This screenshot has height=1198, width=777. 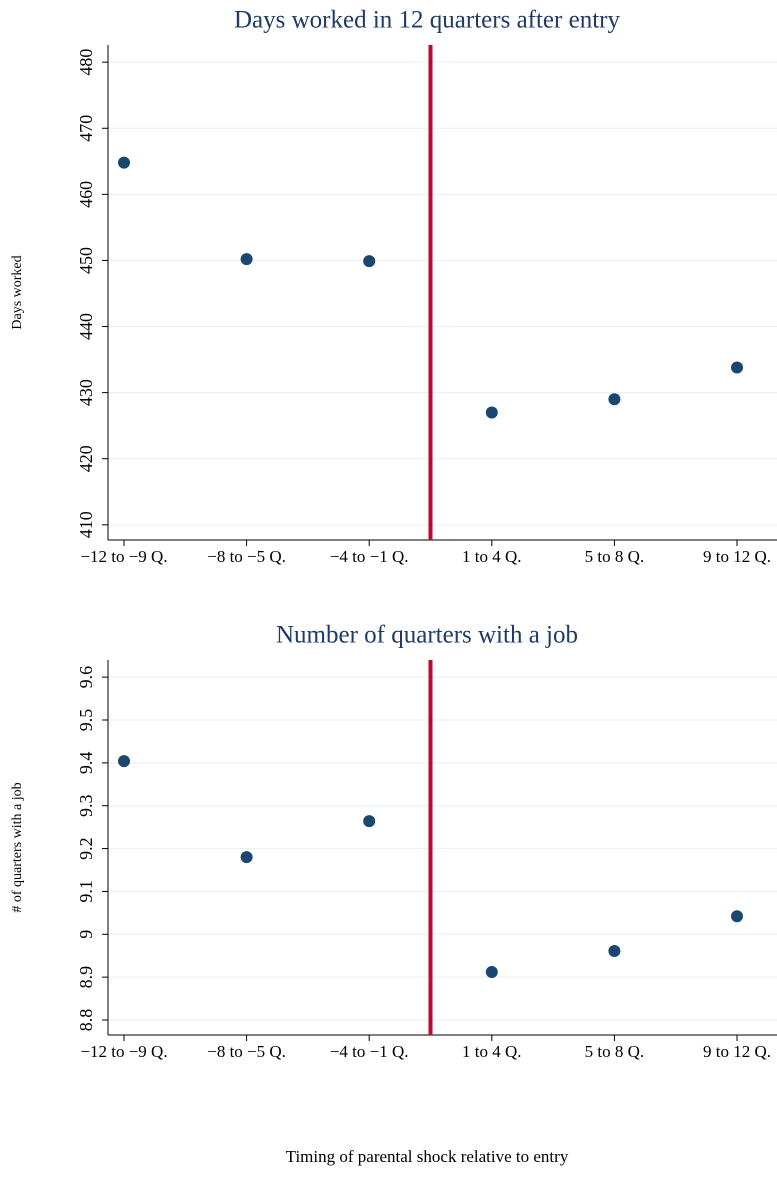 I want to click on y-axis-label: # of quarters with a job, so click(x=17, y=847).